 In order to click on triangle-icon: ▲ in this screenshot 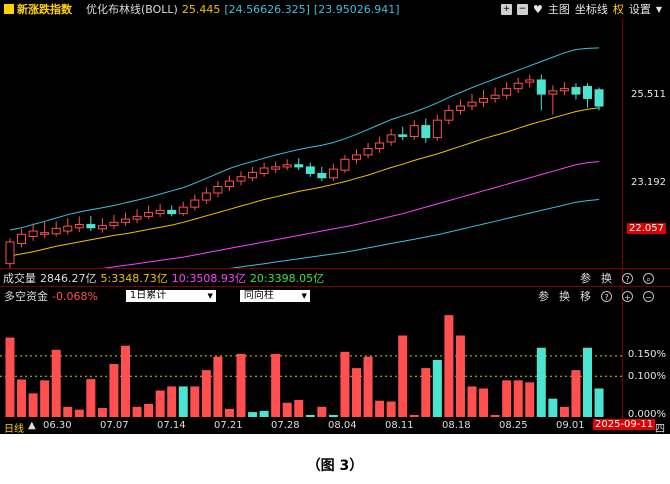, I will do `click(32, 425)`.